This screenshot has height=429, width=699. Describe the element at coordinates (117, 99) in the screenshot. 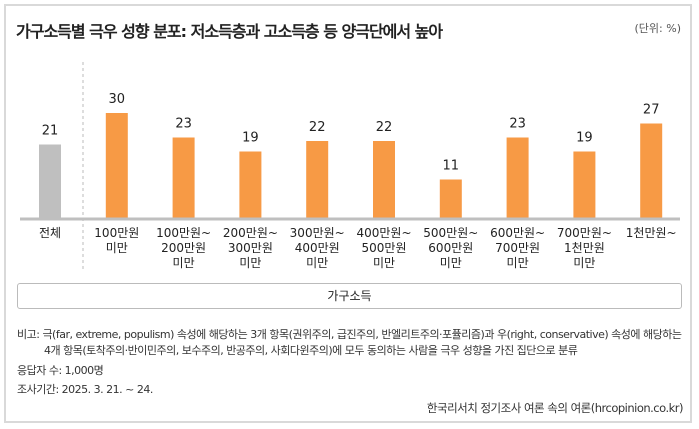

I see `data-label: 30` at that location.